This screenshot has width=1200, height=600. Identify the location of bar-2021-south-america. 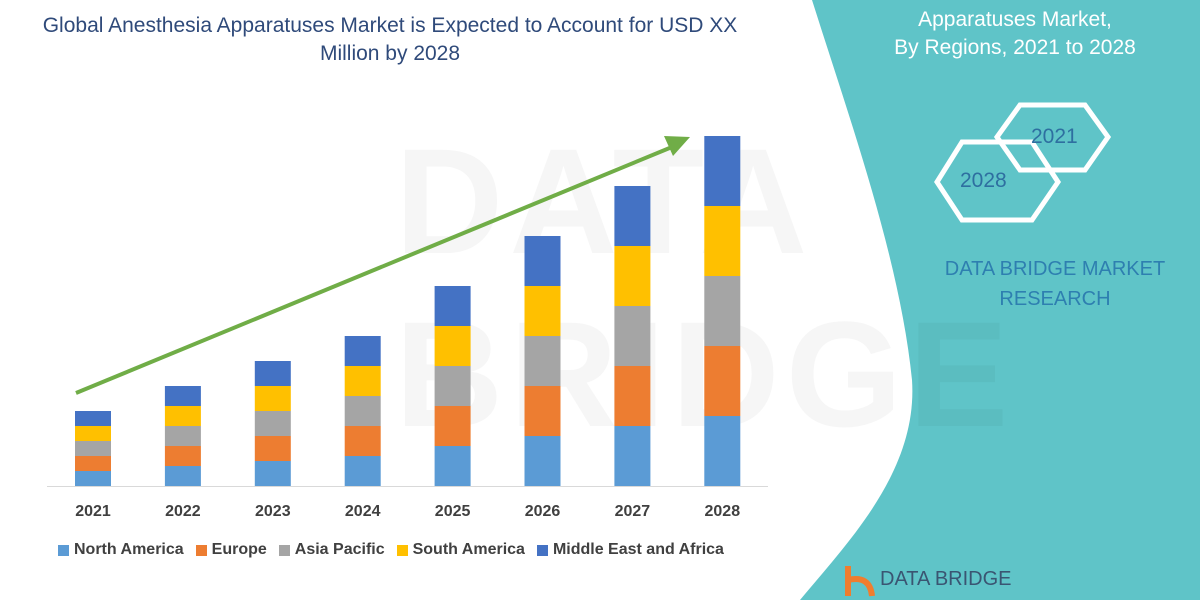
(93, 433).